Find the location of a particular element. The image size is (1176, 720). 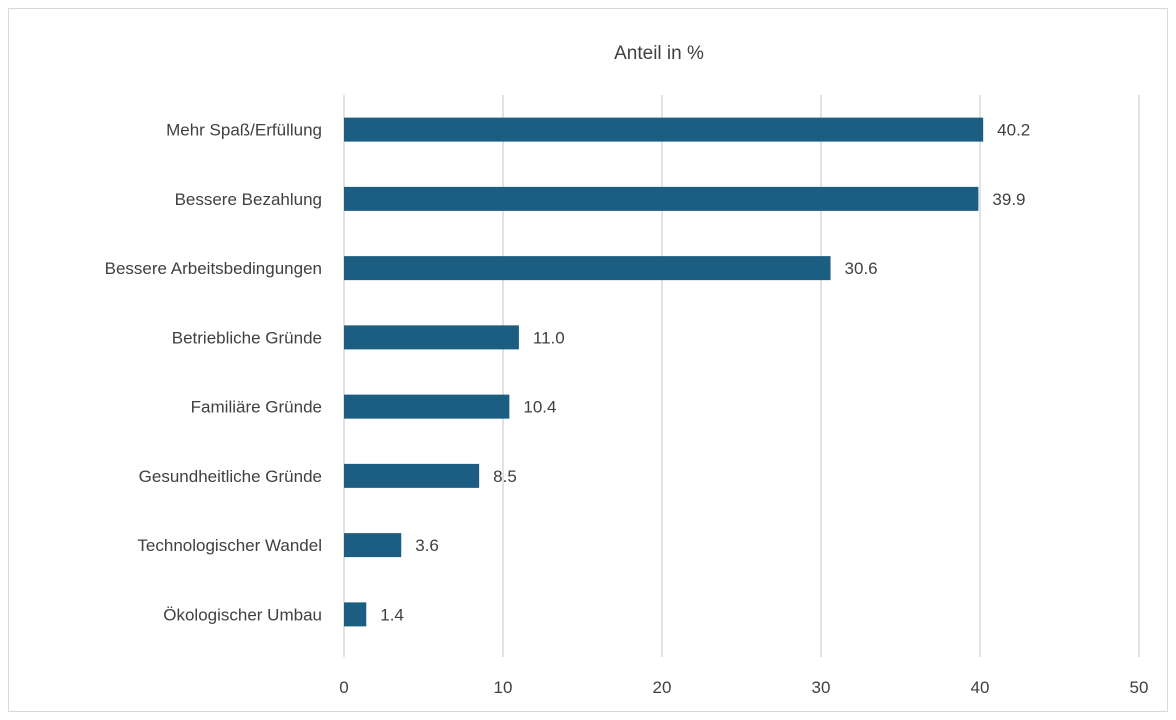

category-label: Familiäre Gründe is located at coordinates (256, 407).